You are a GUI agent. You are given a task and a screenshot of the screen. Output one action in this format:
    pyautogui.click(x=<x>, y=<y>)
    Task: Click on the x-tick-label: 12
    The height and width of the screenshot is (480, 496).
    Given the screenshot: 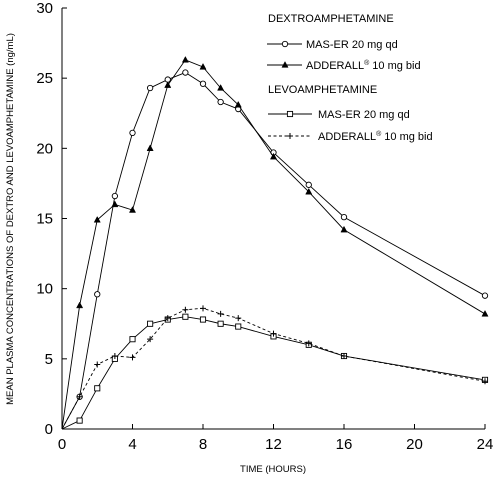 What is the action you would take?
    pyautogui.click(x=273, y=444)
    